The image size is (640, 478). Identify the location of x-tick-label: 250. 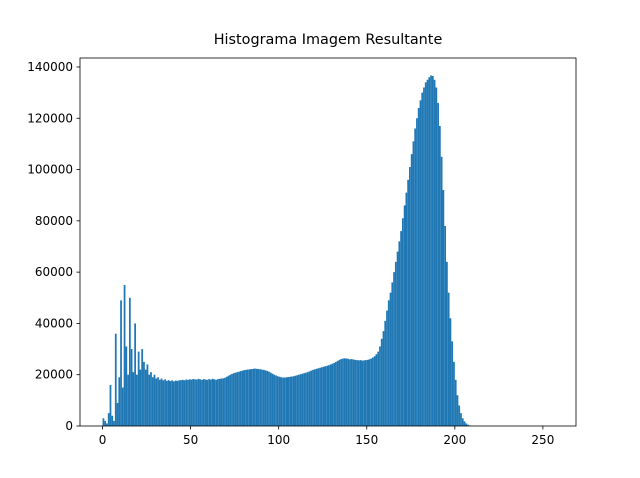
(542, 440).